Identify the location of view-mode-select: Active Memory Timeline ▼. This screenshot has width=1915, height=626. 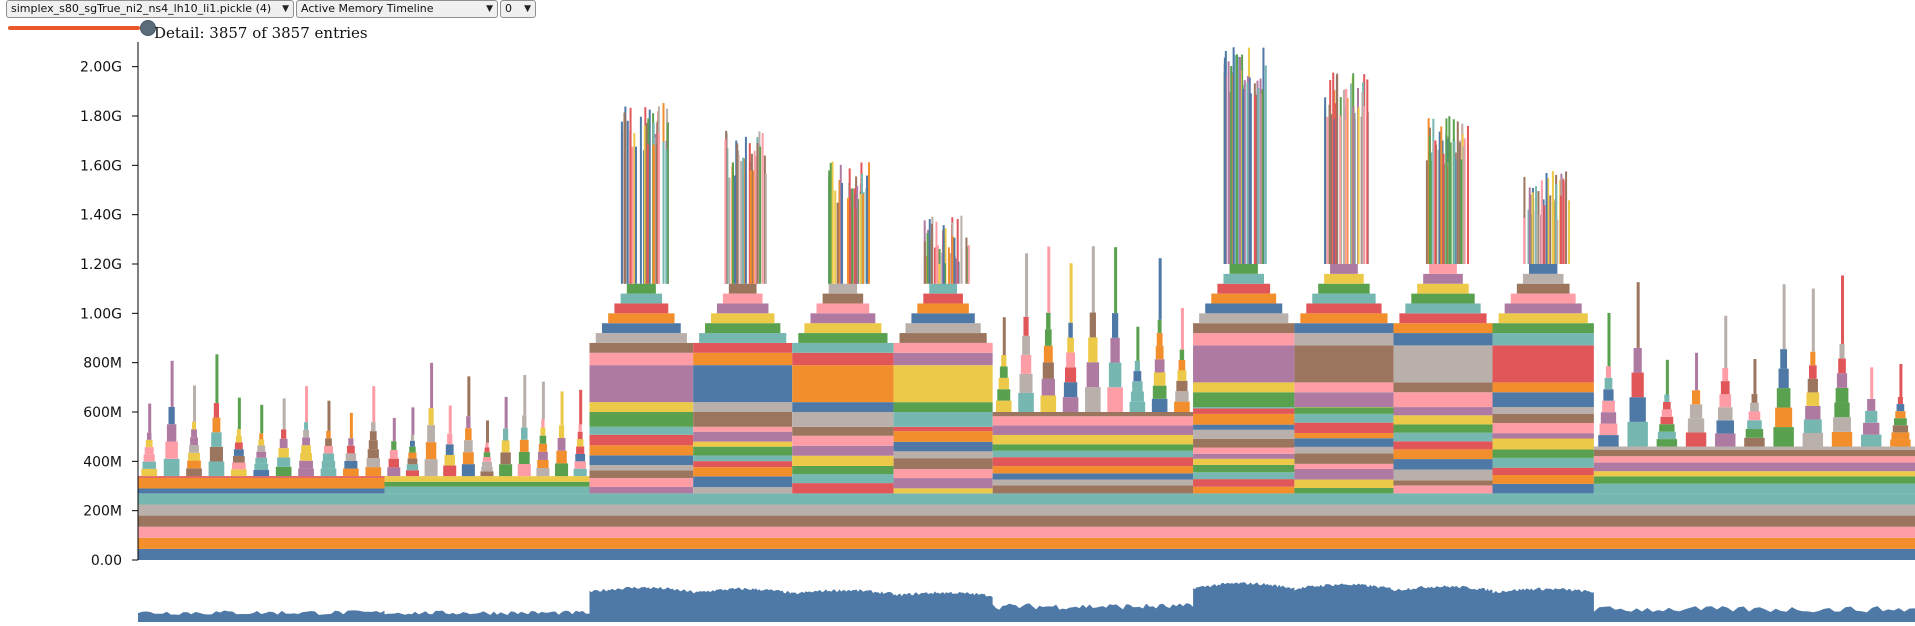
(397, 9).